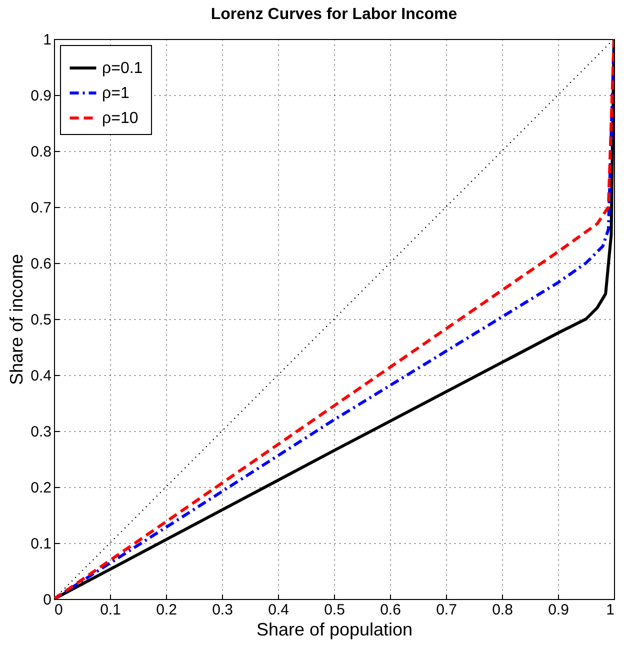 The height and width of the screenshot is (658, 636). Describe the element at coordinates (41, 544) in the screenshot. I see `y-tick-label: 0.1` at that location.